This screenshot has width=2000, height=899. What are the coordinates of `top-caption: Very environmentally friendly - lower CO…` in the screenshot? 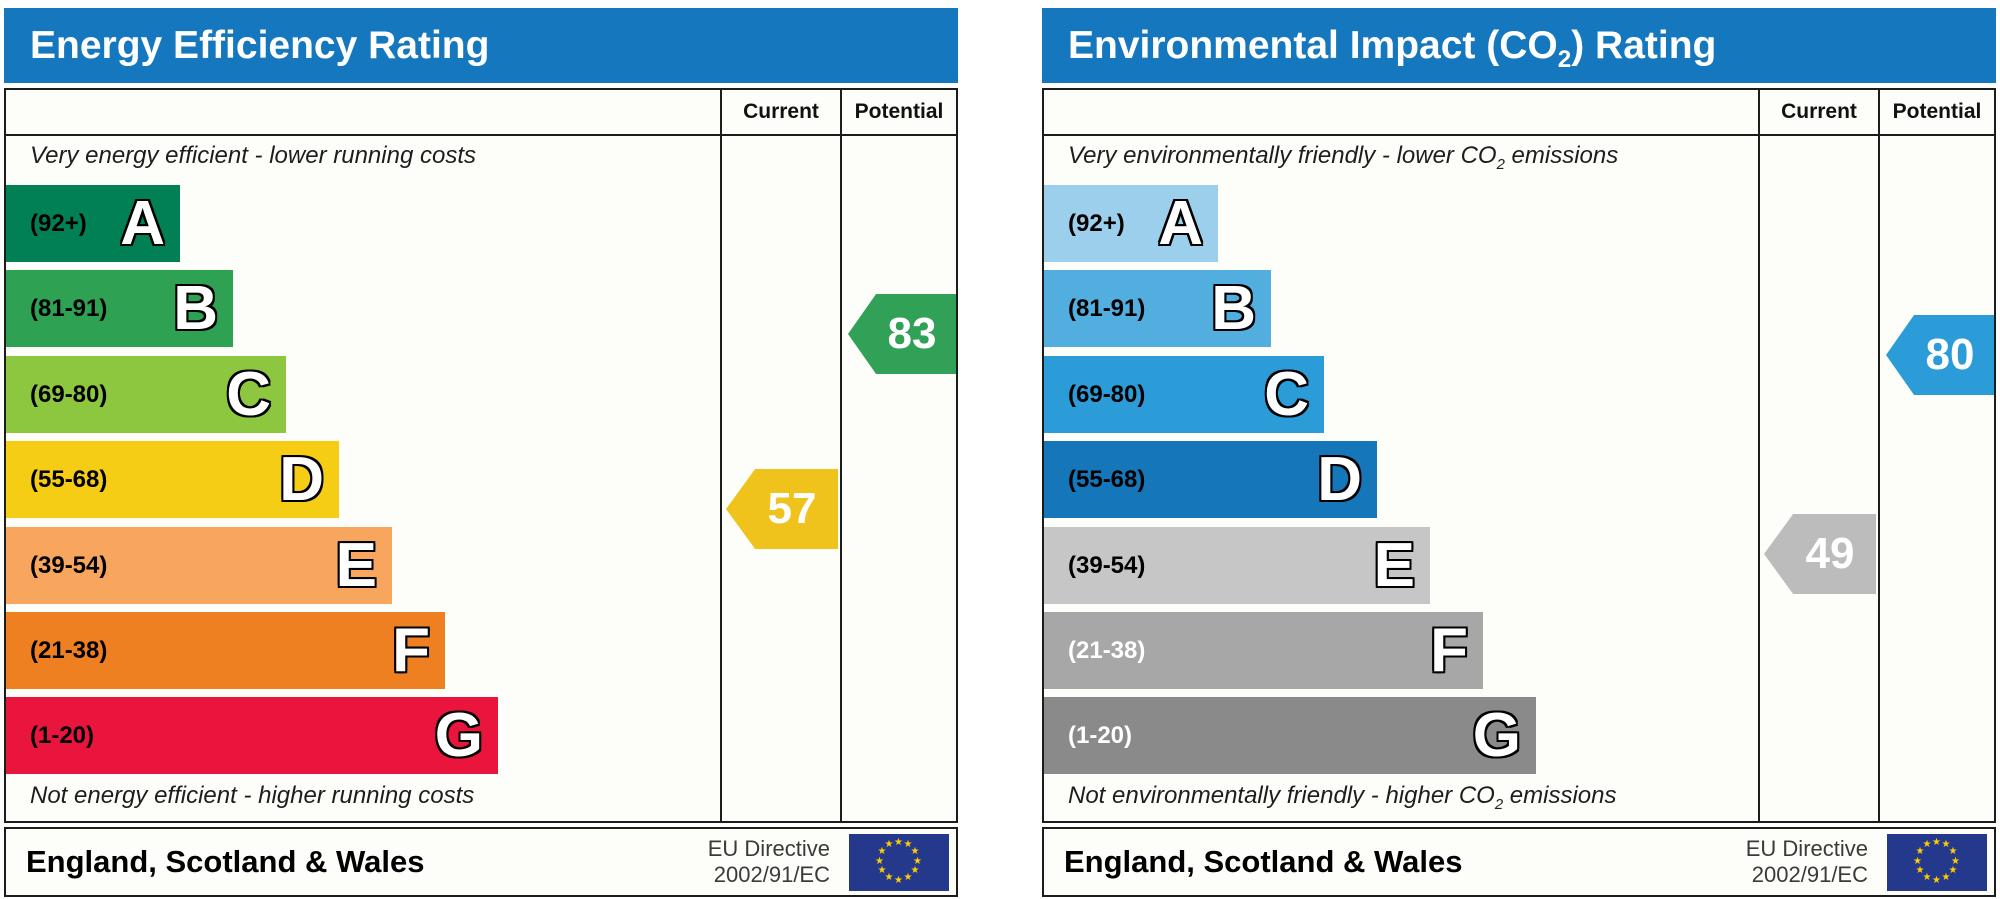 It's located at (1343, 157).